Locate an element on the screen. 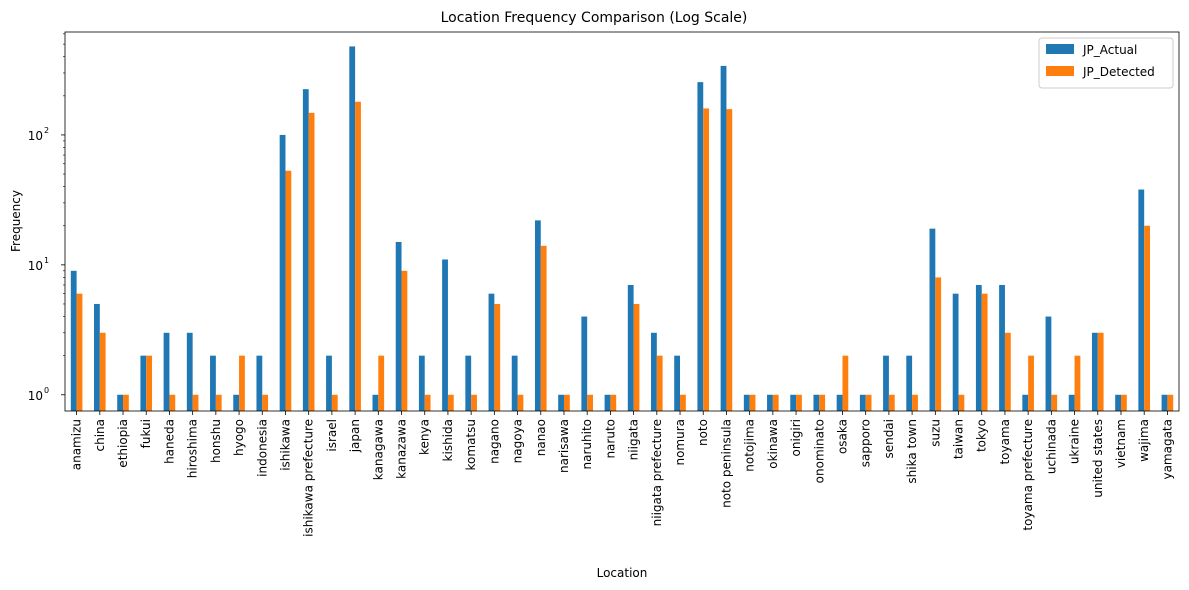  bar-jp-detected-taiwan is located at coordinates (961, 402).